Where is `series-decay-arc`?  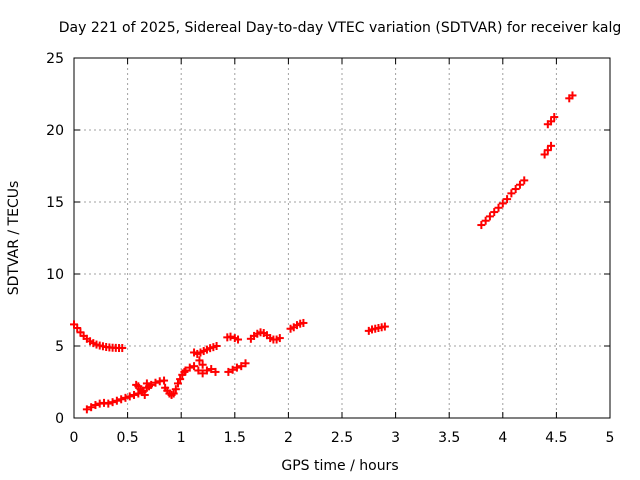
series-decay-arc is located at coordinates (98, 336).